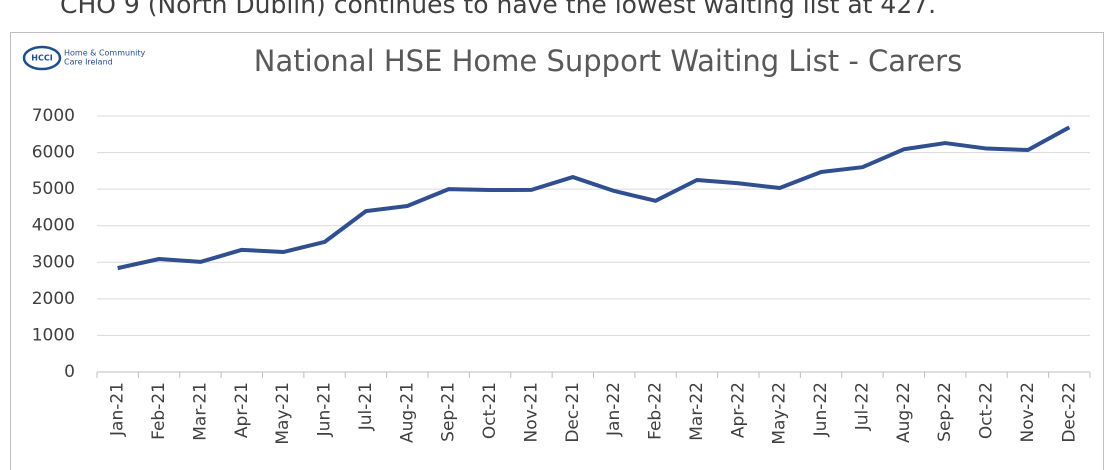 The width and height of the screenshot is (1113, 470). I want to click on logo-badge, so click(42, 58).